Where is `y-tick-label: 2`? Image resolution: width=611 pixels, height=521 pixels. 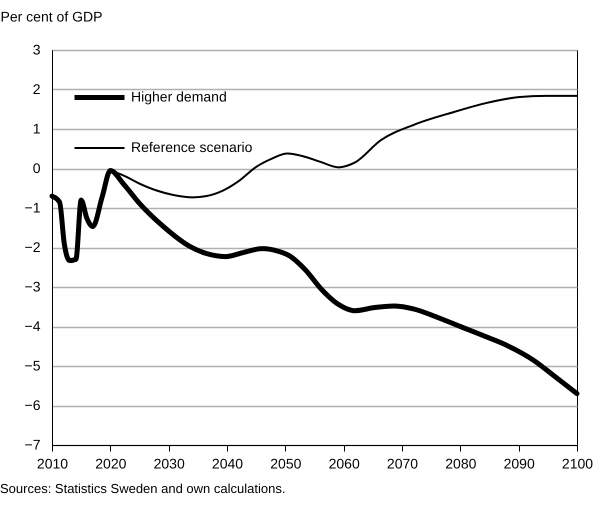 y-tick-label: 2 is located at coordinates (36, 89).